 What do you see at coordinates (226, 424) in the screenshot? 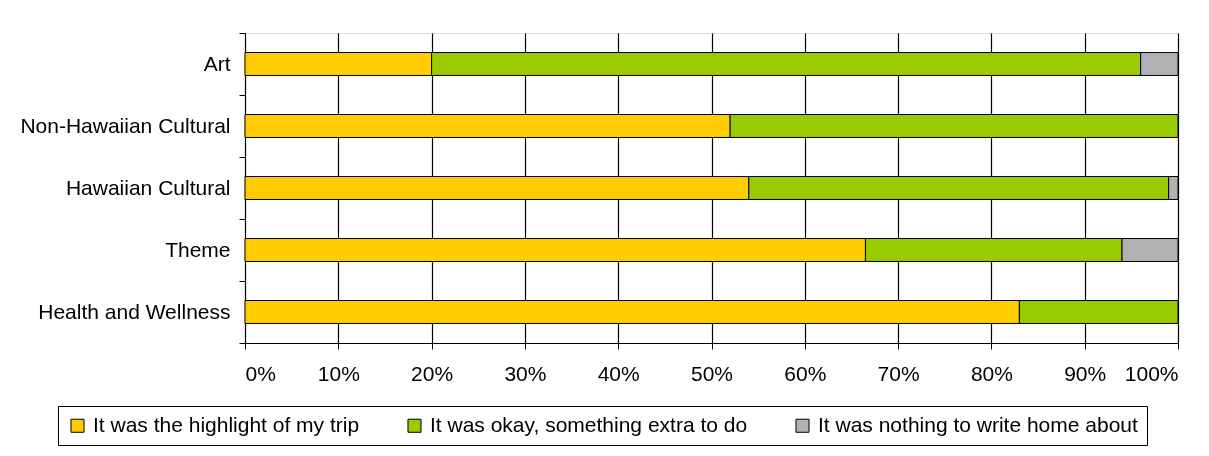
I see `legend-label: It was the highlight of my trip` at bounding box center [226, 424].